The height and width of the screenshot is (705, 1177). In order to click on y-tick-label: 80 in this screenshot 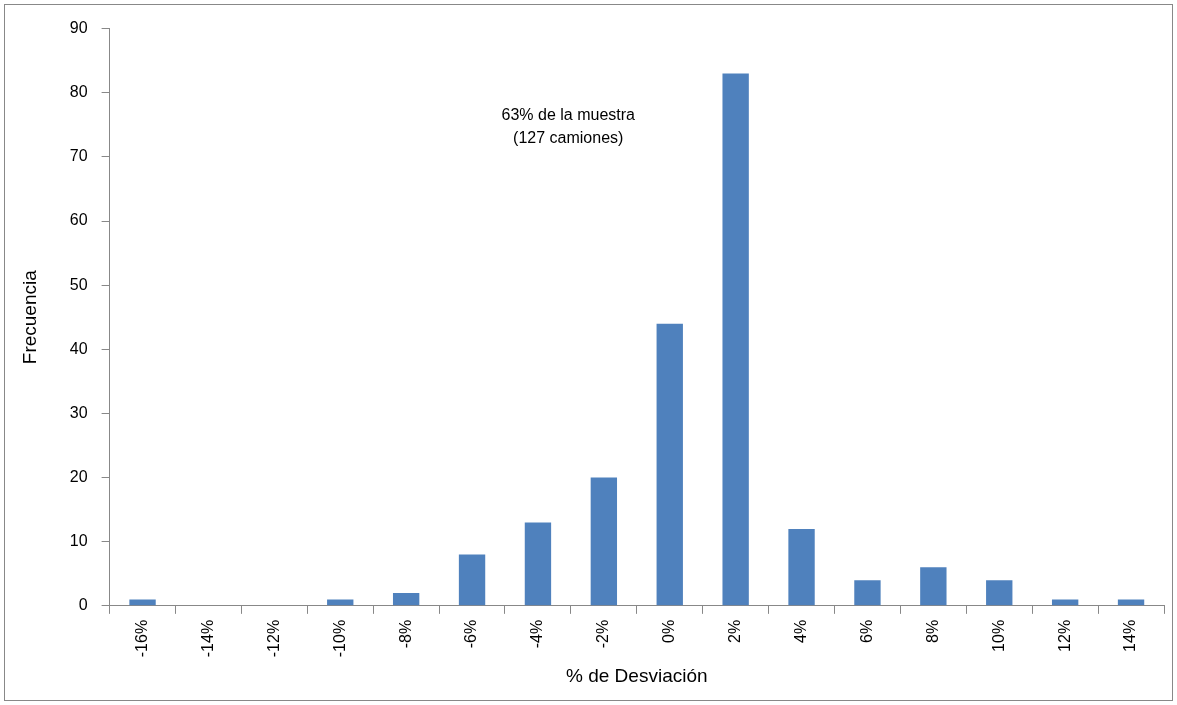, I will do `click(78, 92)`.